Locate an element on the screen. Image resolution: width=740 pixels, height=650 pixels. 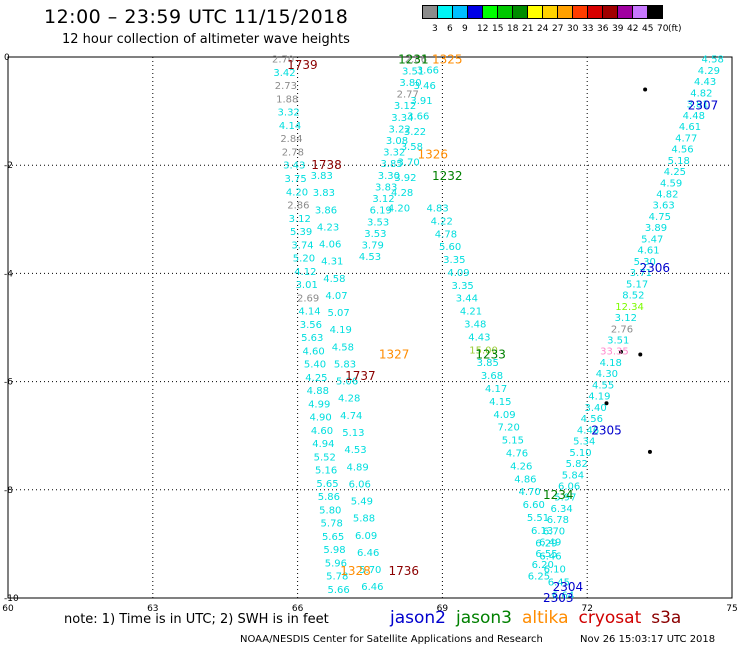
legend-entry: s3a is located at coordinates (666, 618).